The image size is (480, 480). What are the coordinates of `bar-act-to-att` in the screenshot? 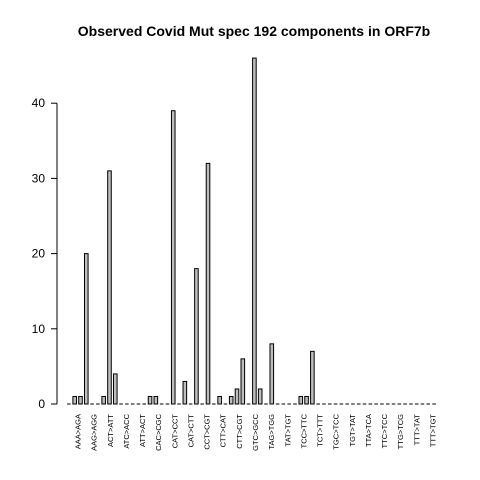 It's located at (109, 287).